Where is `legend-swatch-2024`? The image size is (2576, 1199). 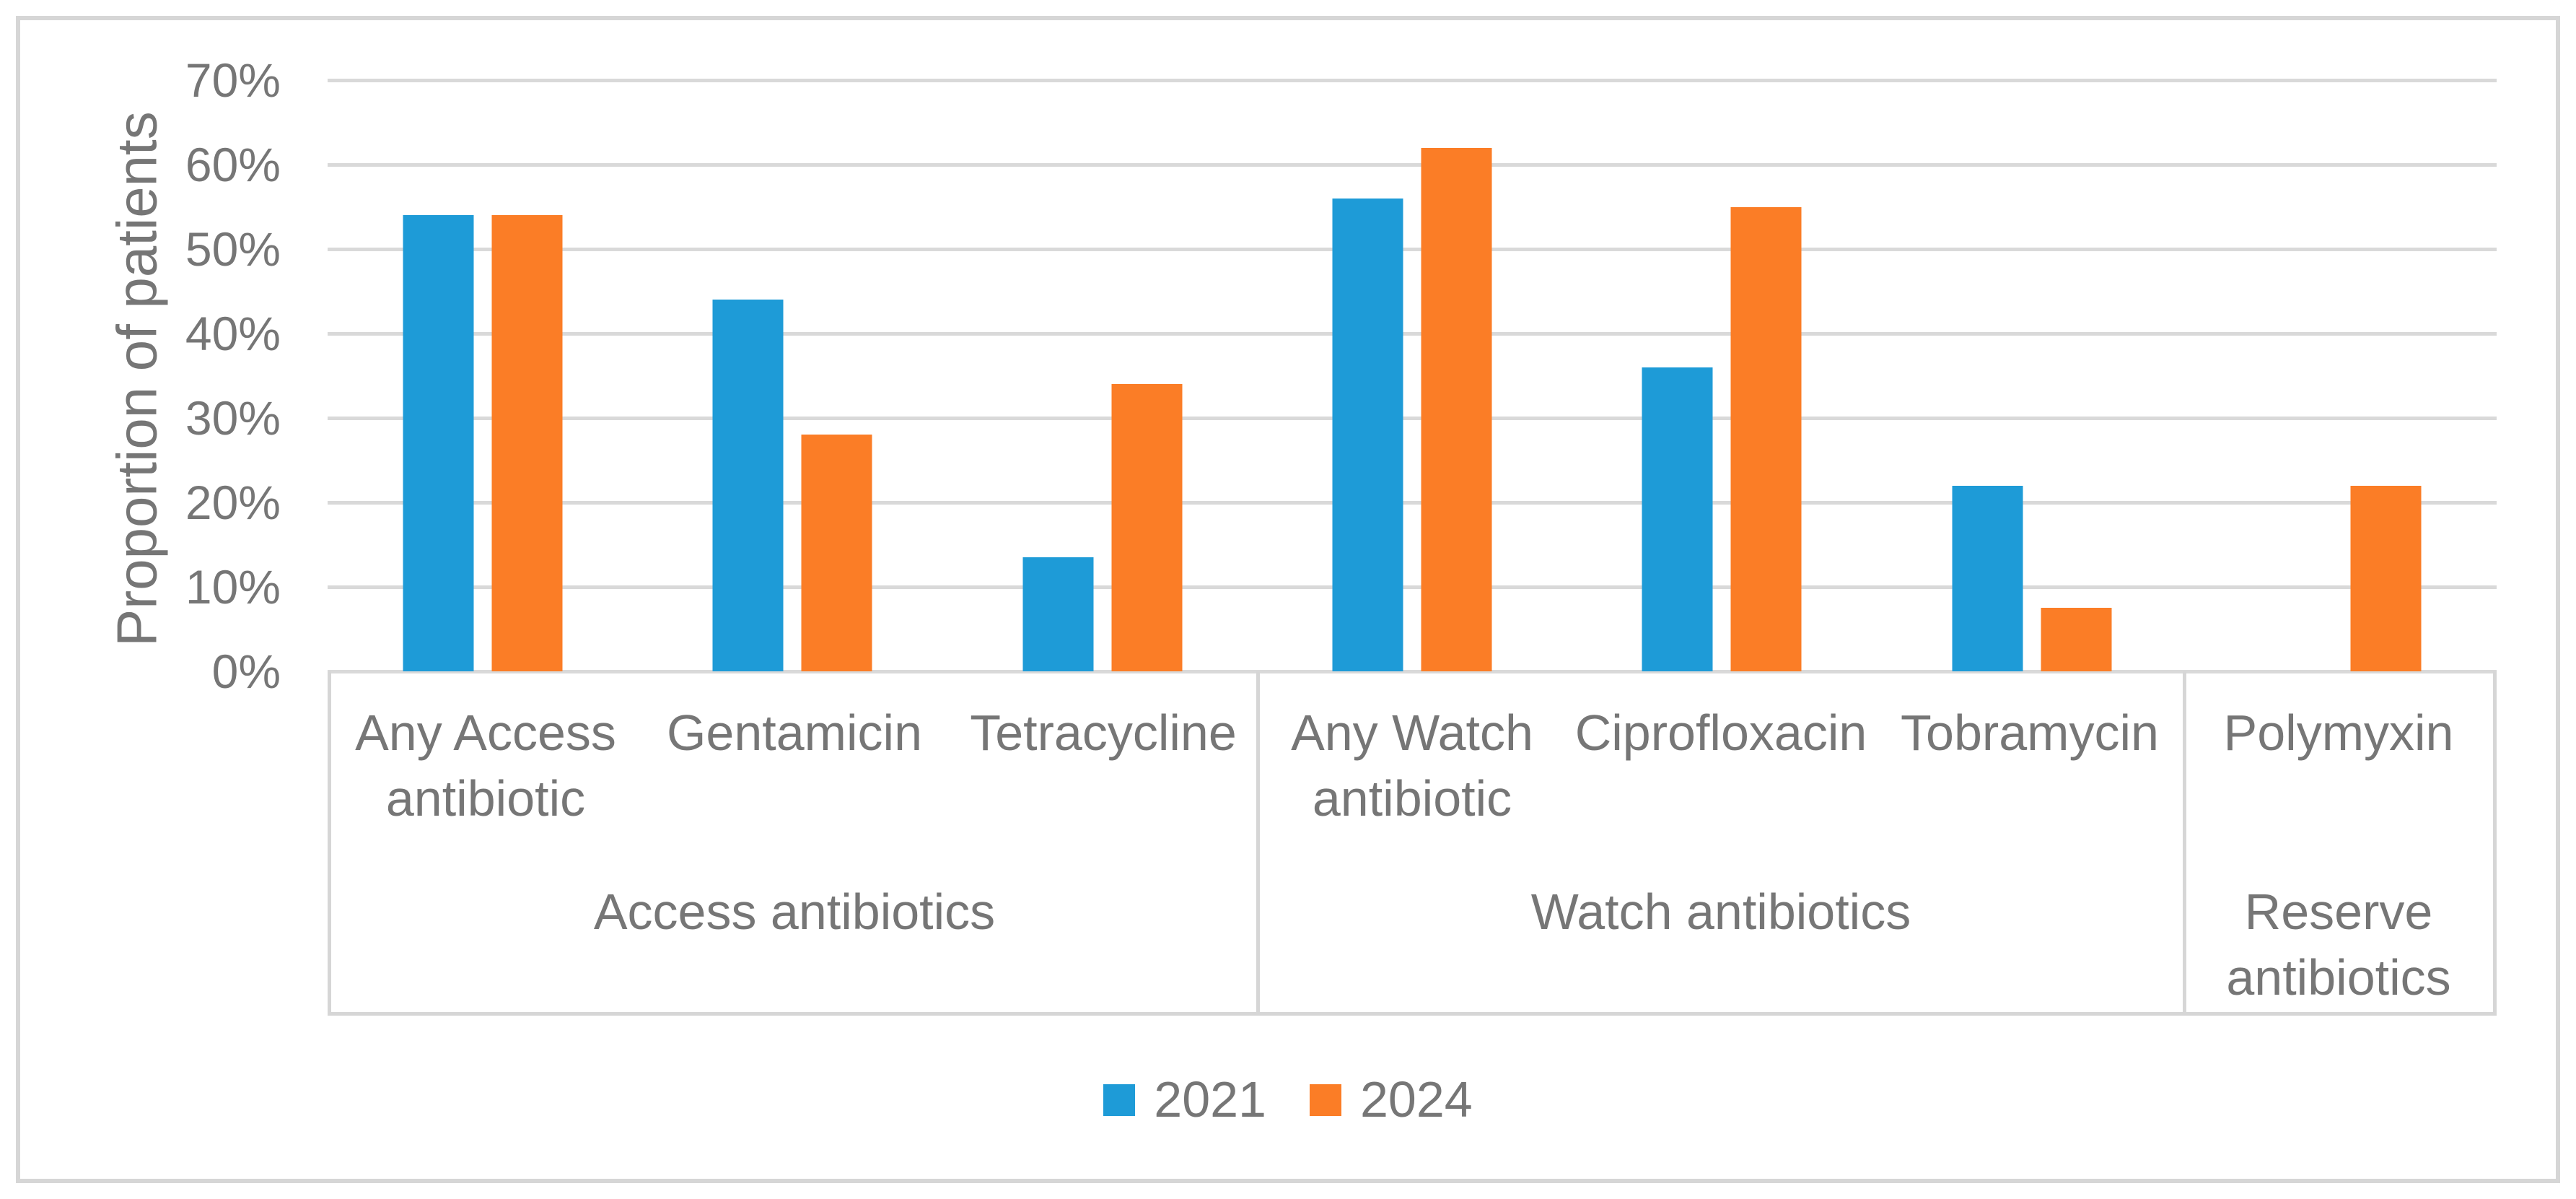 legend-swatch-2024 is located at coordinates (1325, 1100).